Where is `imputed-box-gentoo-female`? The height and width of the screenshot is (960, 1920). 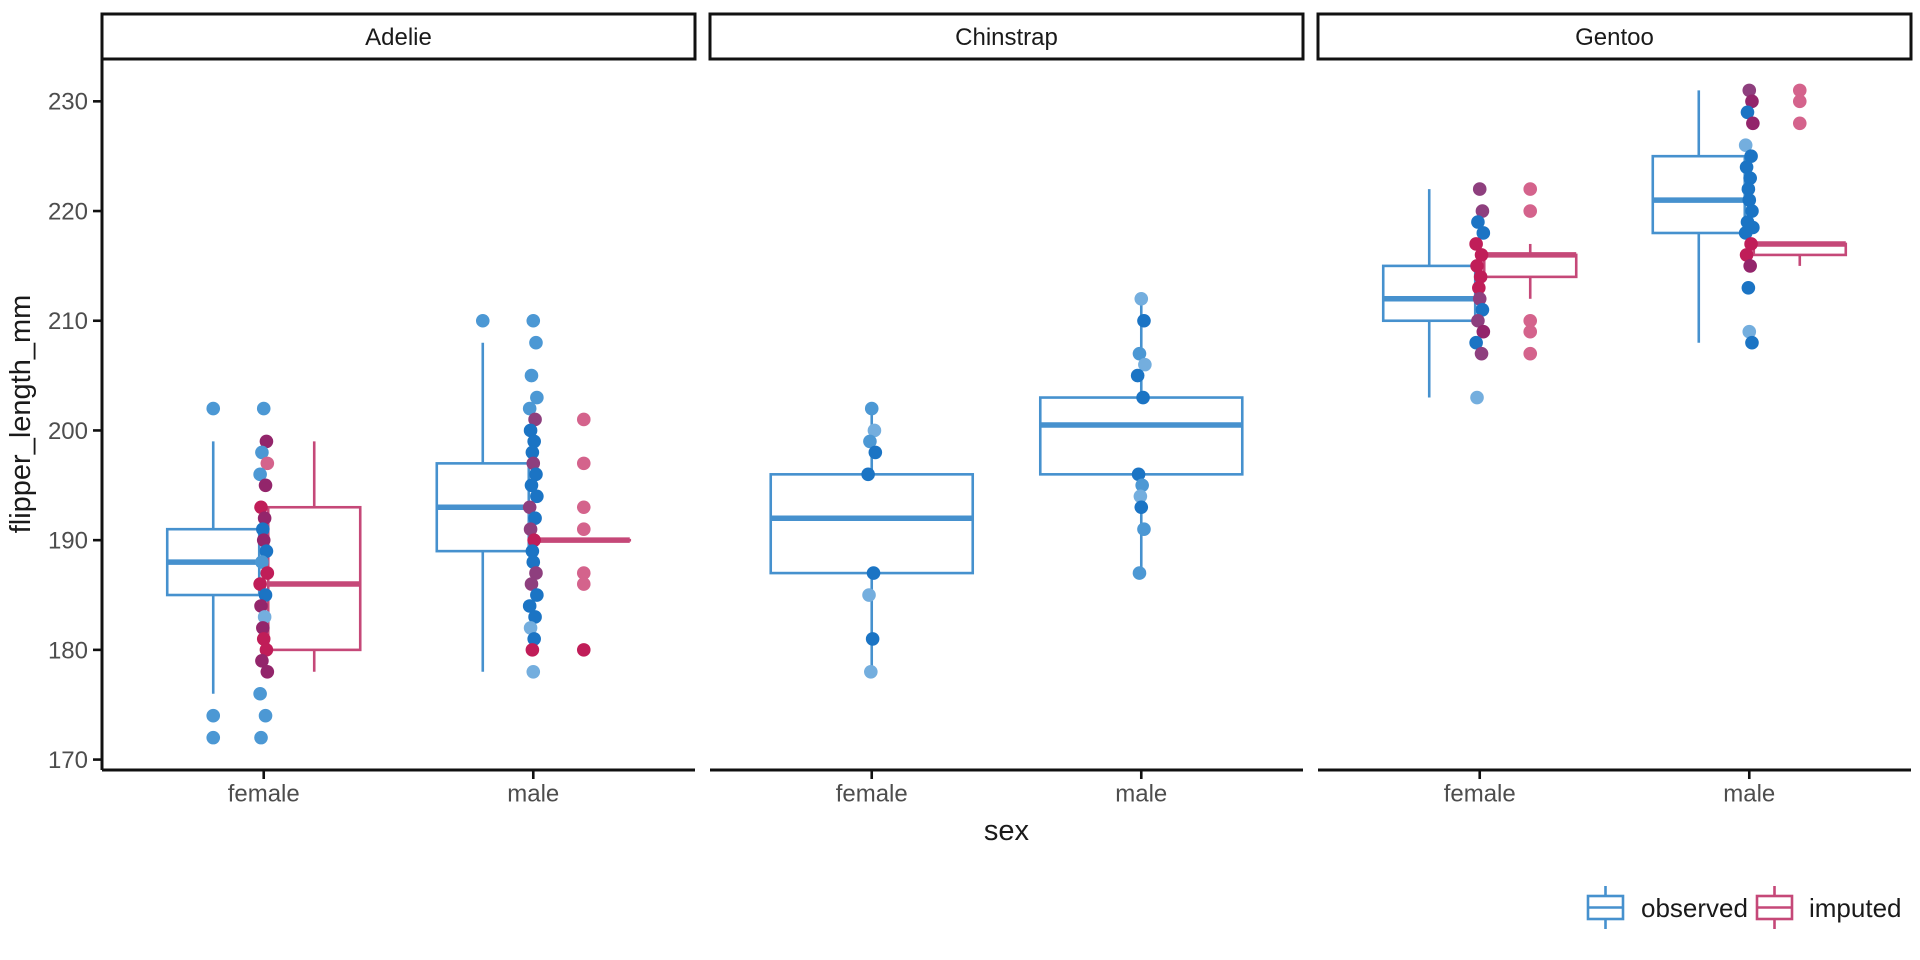 imputed-box-gentoo-female is located at coordinates (1530, 266).